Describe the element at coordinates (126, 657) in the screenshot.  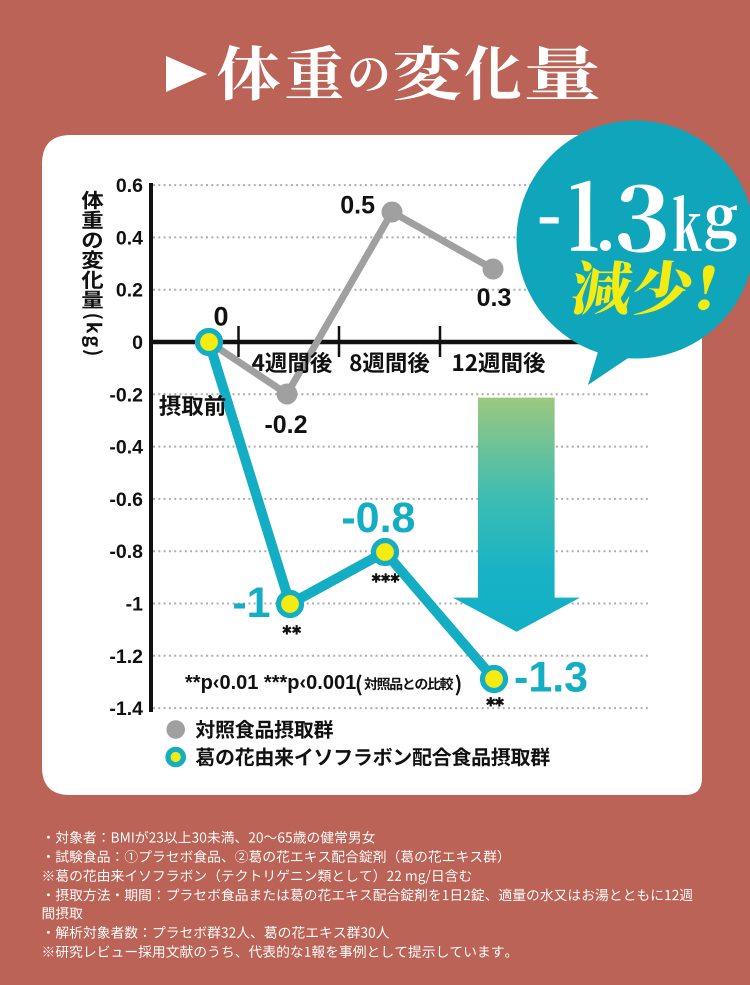
I see `svg-text: -1.2` at that location.